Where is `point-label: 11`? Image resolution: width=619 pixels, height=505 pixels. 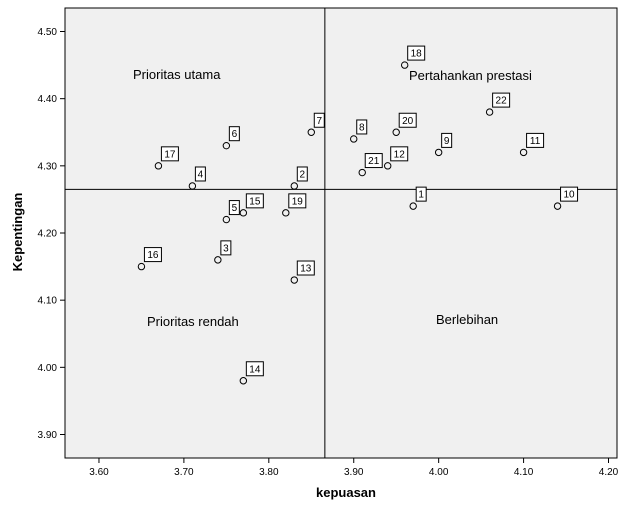
point-label: 11 is located at coordinates (535, 141).